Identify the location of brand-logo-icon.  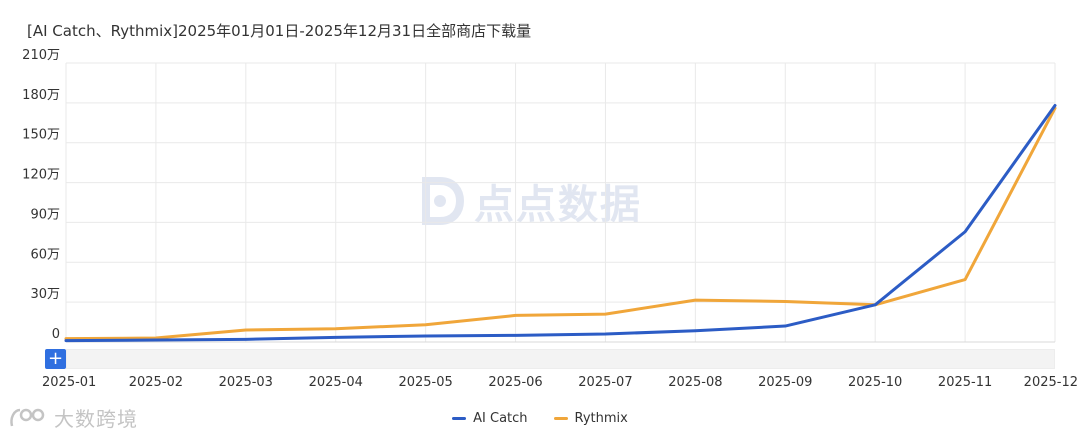
(27, 417).